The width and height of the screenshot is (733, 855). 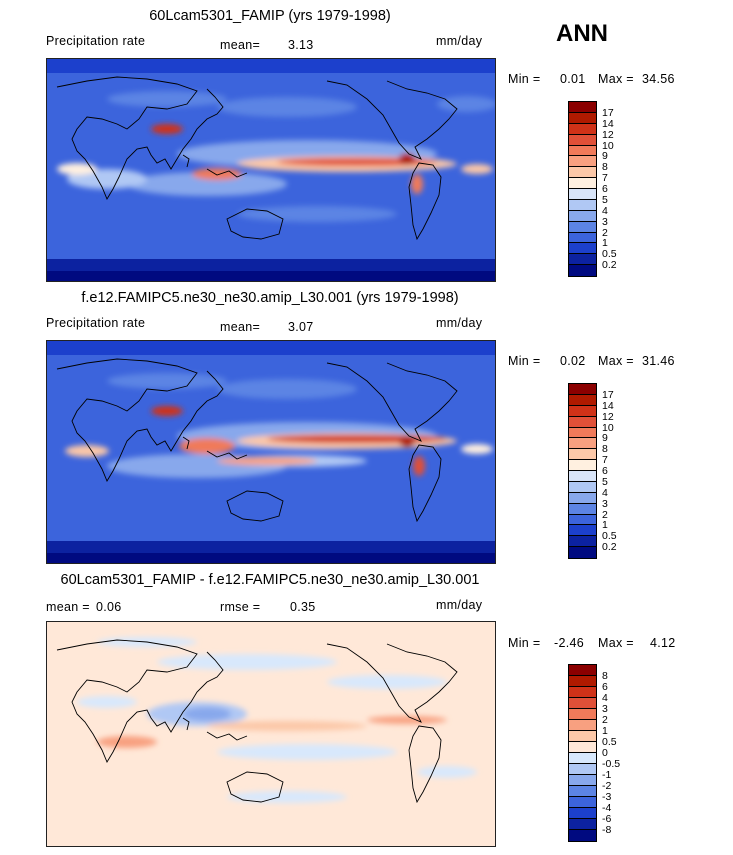 What do you see at coordinates (109, 607) in the screenshot?
I see `panel3-mean-value: 0.06` at bounding box center [109, 607].